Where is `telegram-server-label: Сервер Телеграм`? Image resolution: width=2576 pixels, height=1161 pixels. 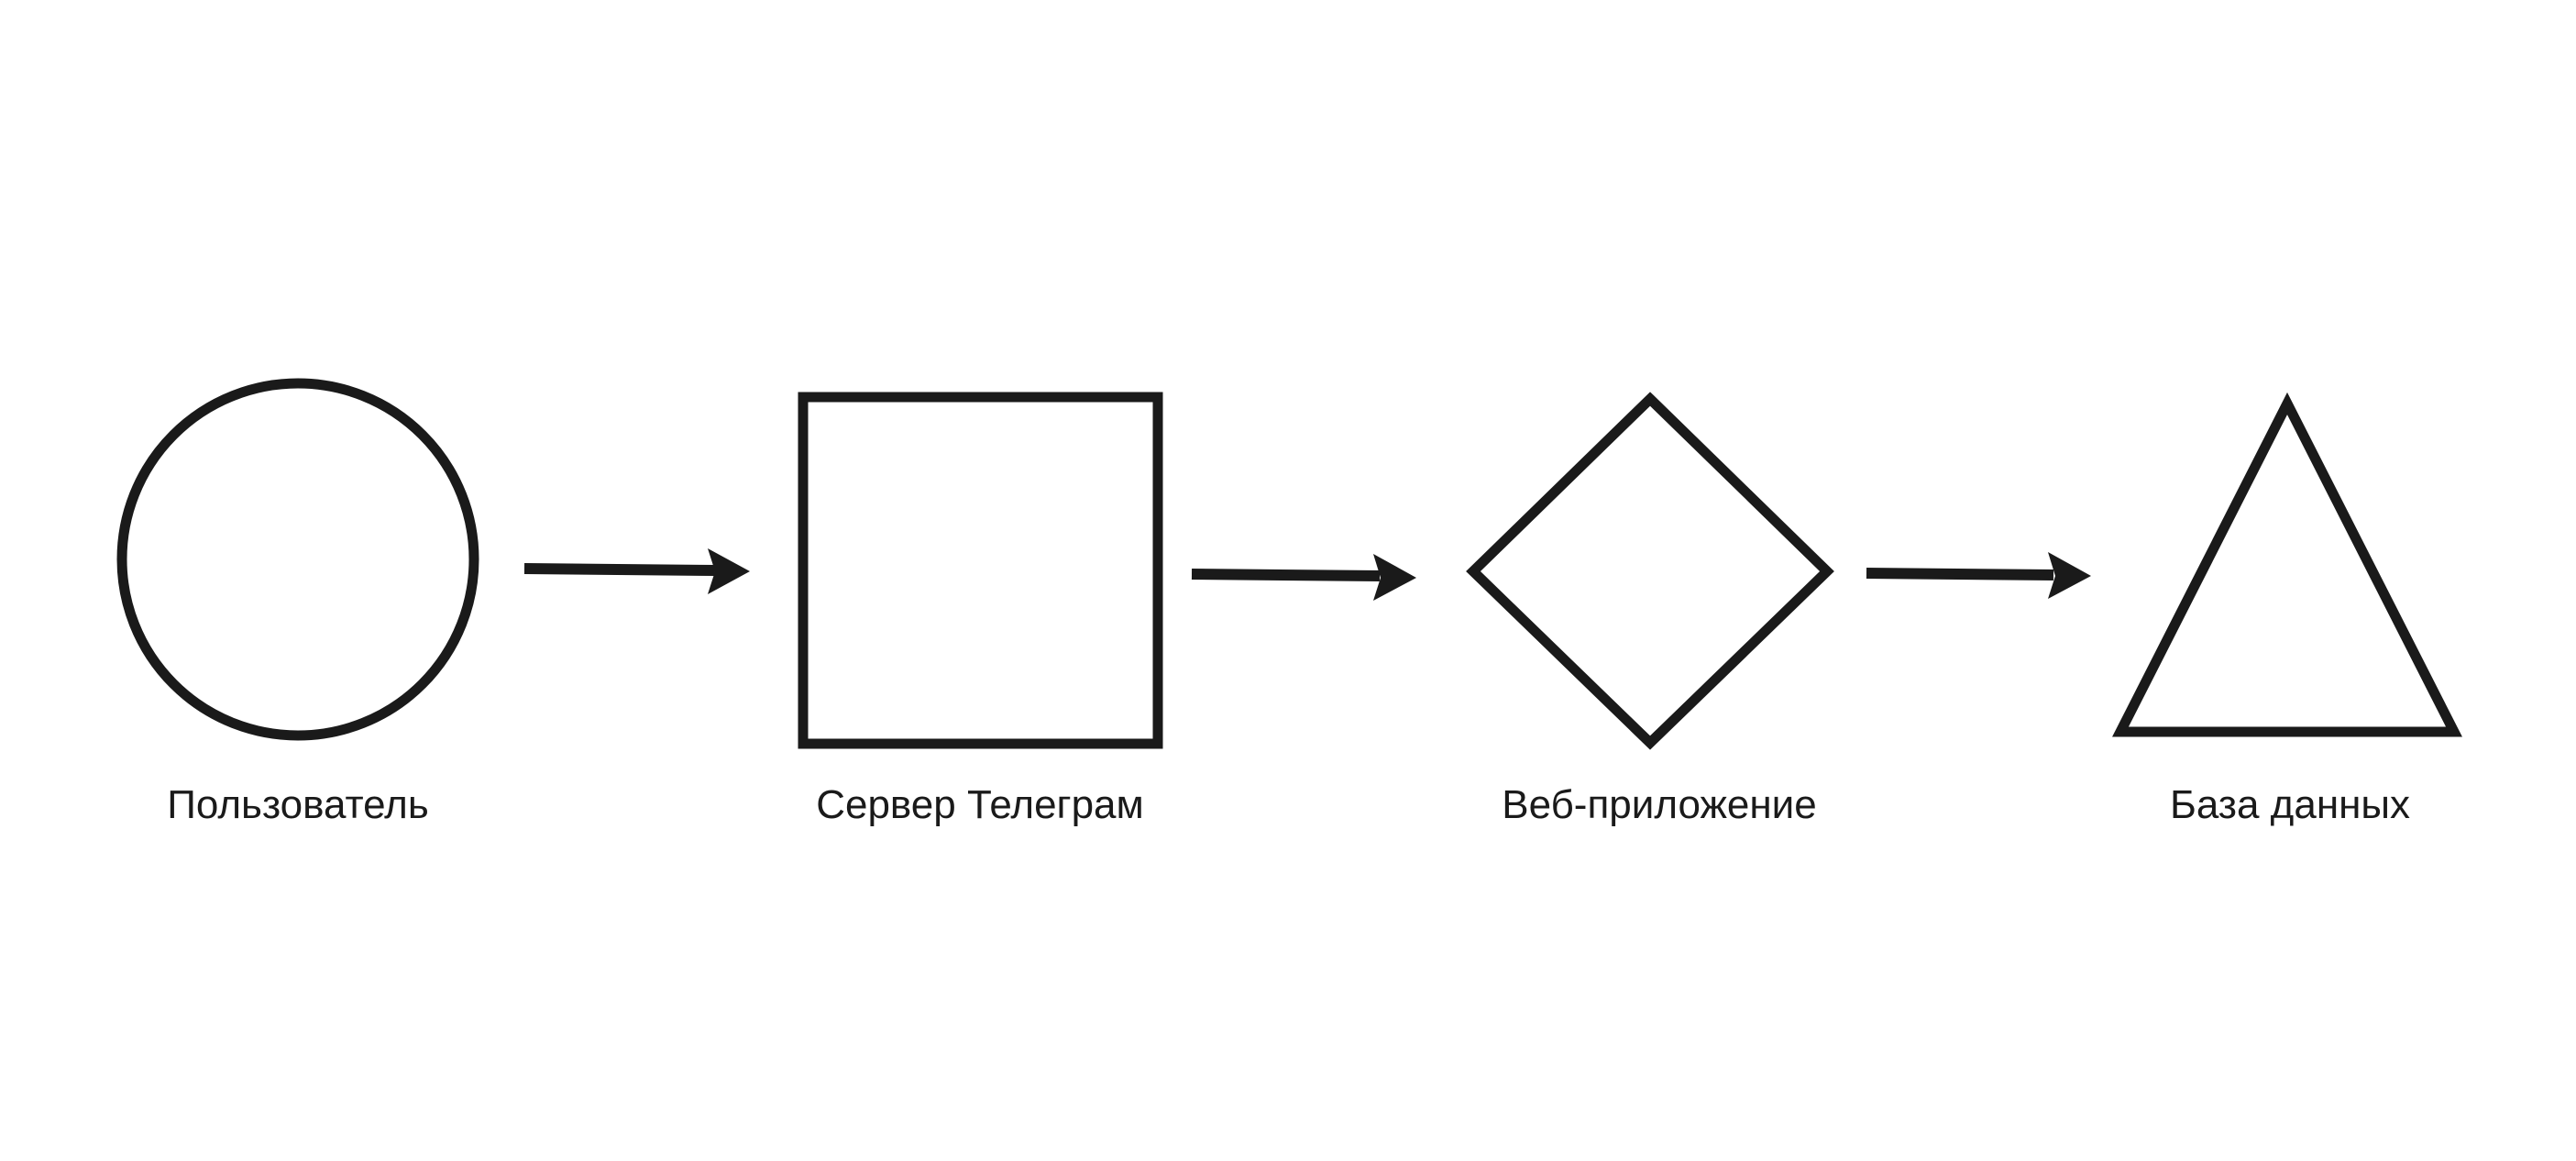 telegram-server-label: Сервер Телеграм is located at coordinates (980, 804).